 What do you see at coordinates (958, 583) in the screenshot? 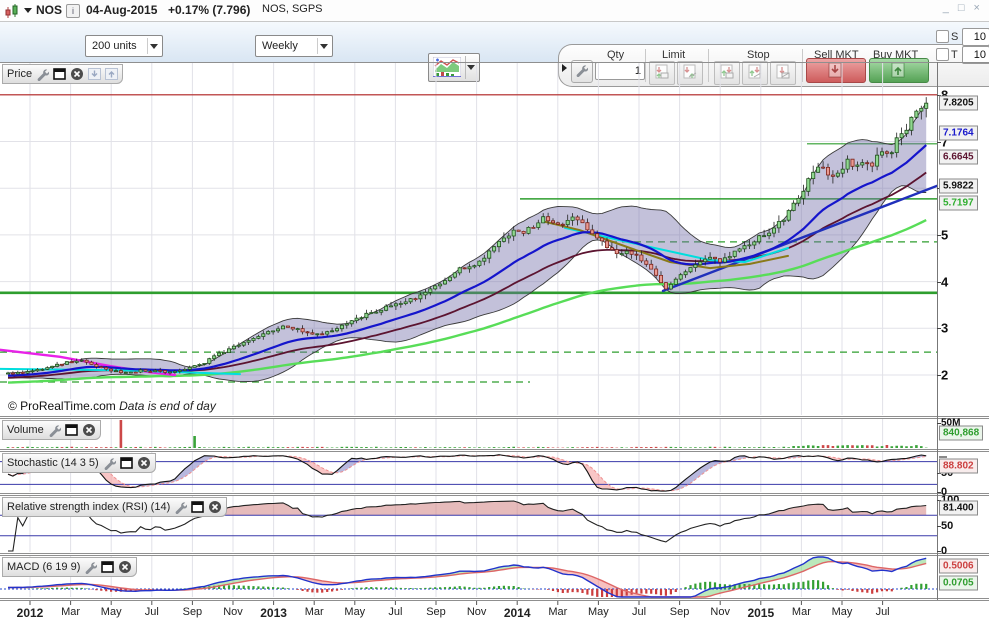
I see `macd-value-label: 0.0705` at bounding box center [958, 583].